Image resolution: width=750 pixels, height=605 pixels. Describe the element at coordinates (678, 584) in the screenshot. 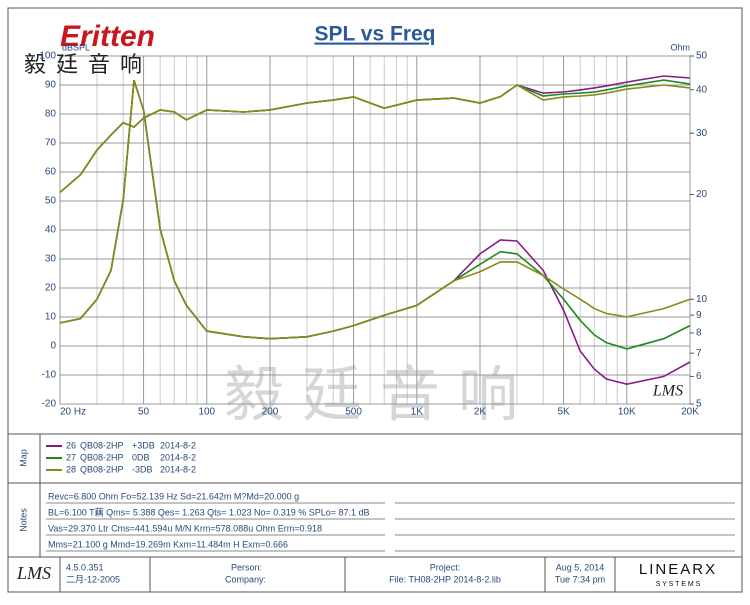

I see `vendor-sub: S Y S T E M S` at that location.